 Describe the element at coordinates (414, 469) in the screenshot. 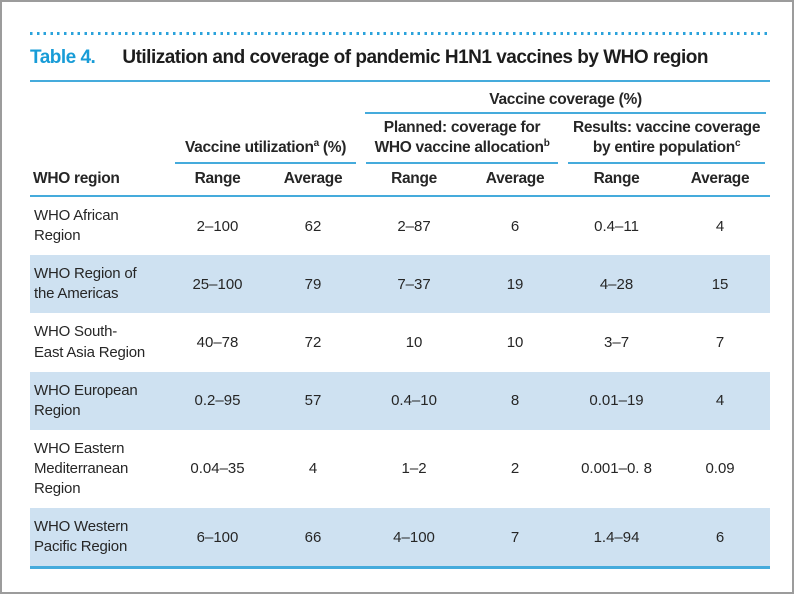

I see `table-cell: 1–2` at that location.